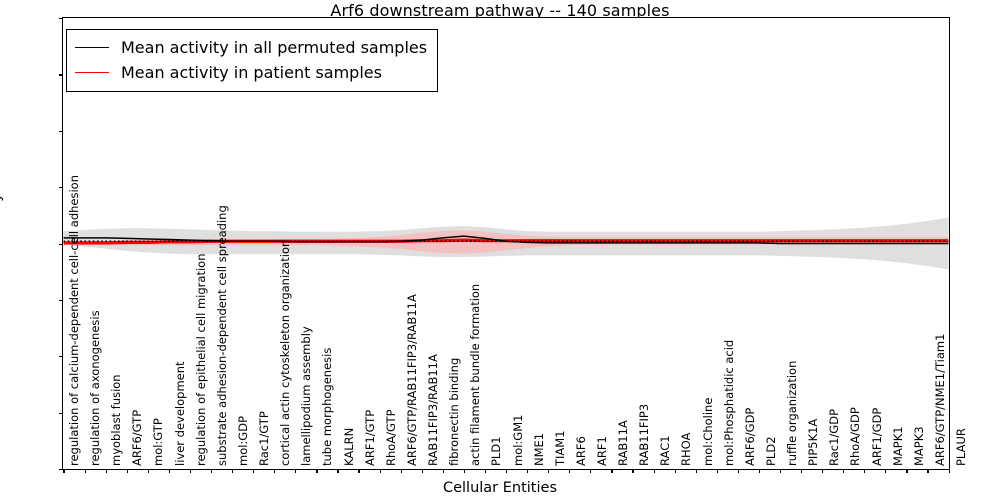 The image size is (1000, 500). What do you see at coordinates (500, 488) in the screenshot?
I see `x-axis-label: Cellular Entities` at bounding box center [500, 488].